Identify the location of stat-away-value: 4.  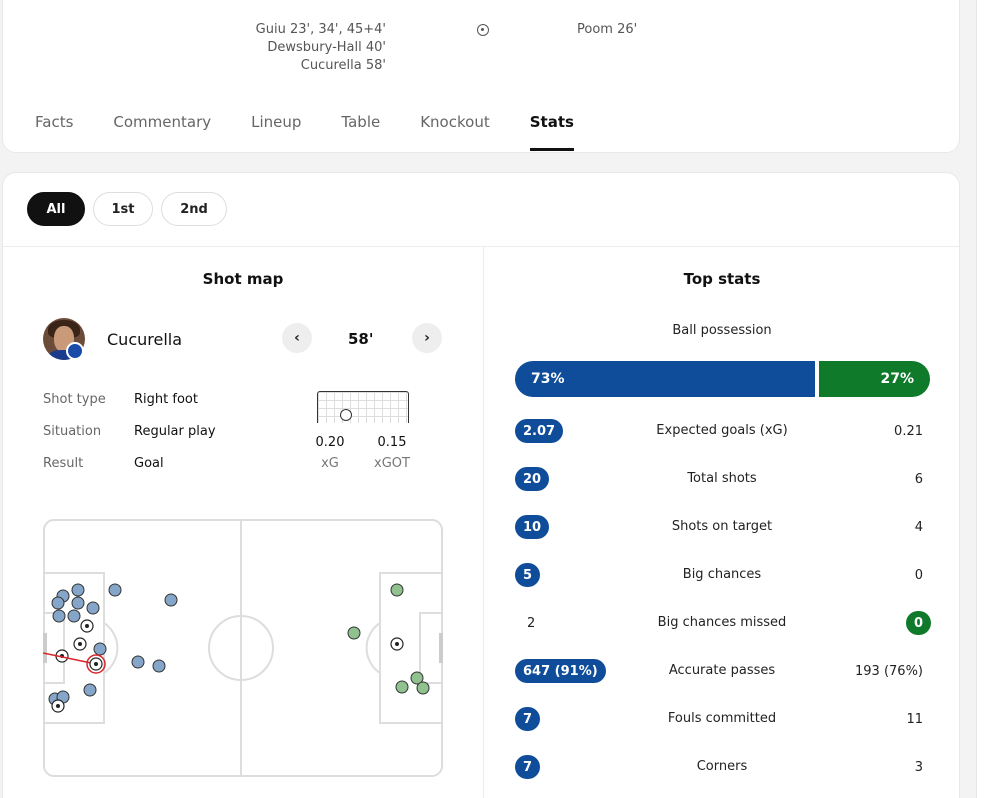
(918, 527).